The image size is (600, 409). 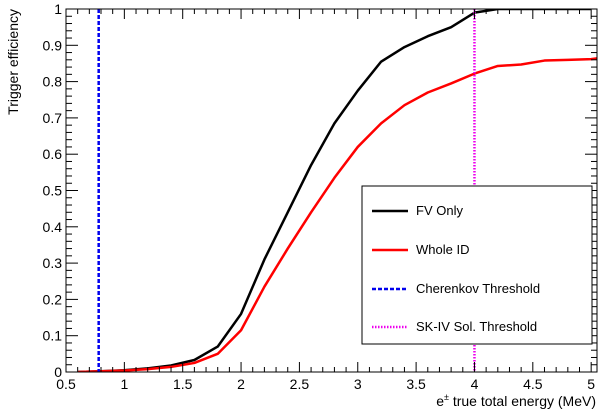 I want to click on x-tick-label: 2, so click(x=241, y=384).